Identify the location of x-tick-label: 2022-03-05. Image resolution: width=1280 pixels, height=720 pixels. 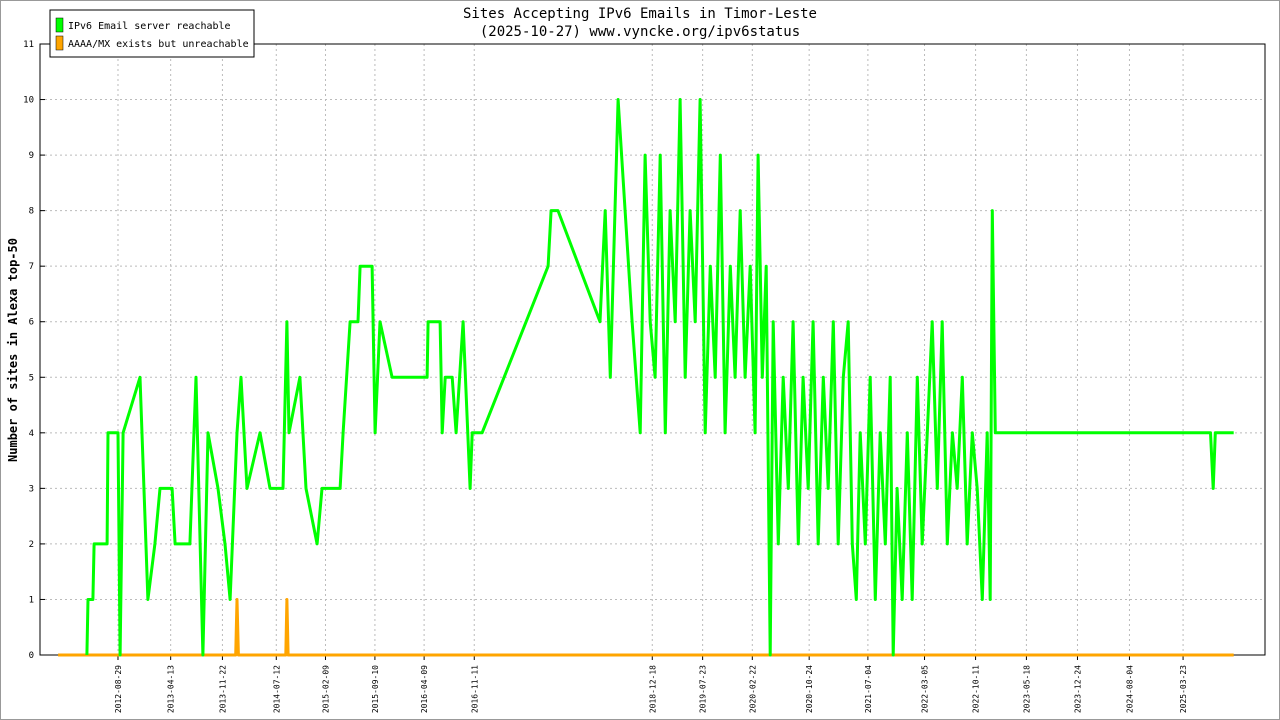
(925, 689).